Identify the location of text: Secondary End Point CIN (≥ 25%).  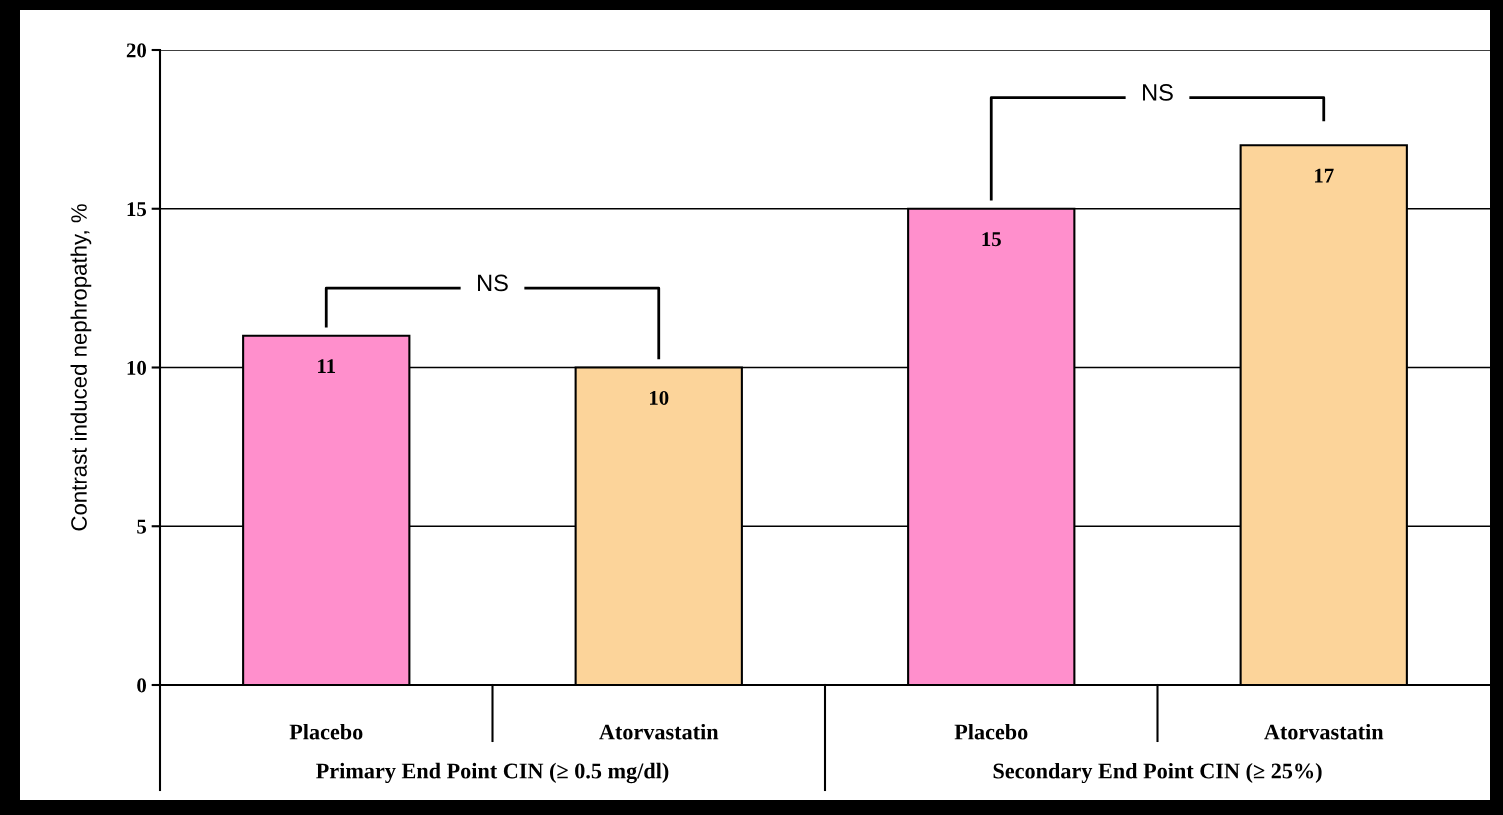
(1157, 773).